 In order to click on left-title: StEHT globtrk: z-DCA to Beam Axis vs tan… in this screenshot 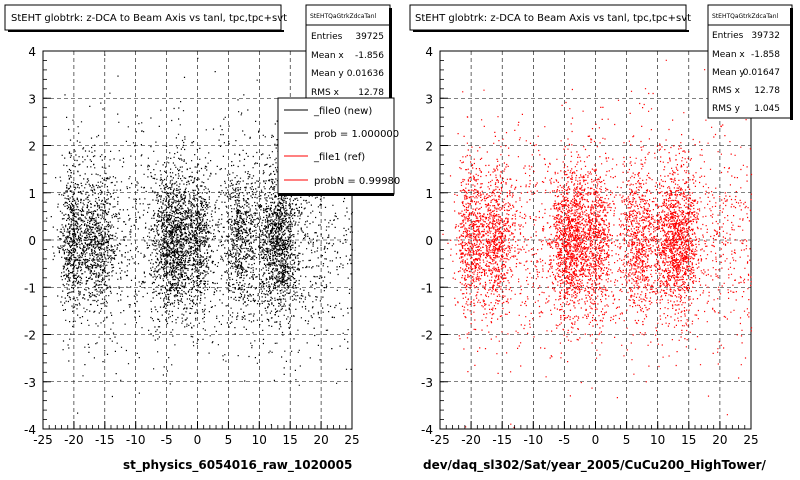, I will do `click(149, 18)`.